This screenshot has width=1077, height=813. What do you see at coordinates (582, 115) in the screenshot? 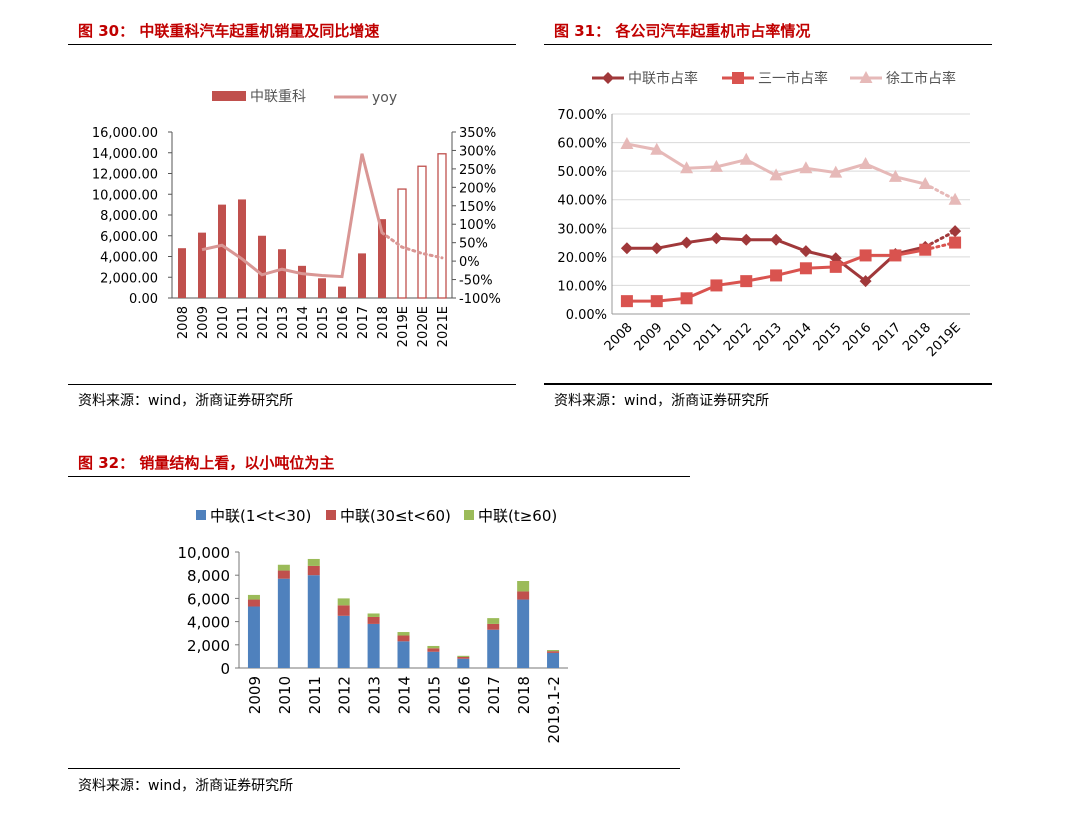
I see `chart-31-y-tick-label: 70.00%` at bounding box center [582, 115].